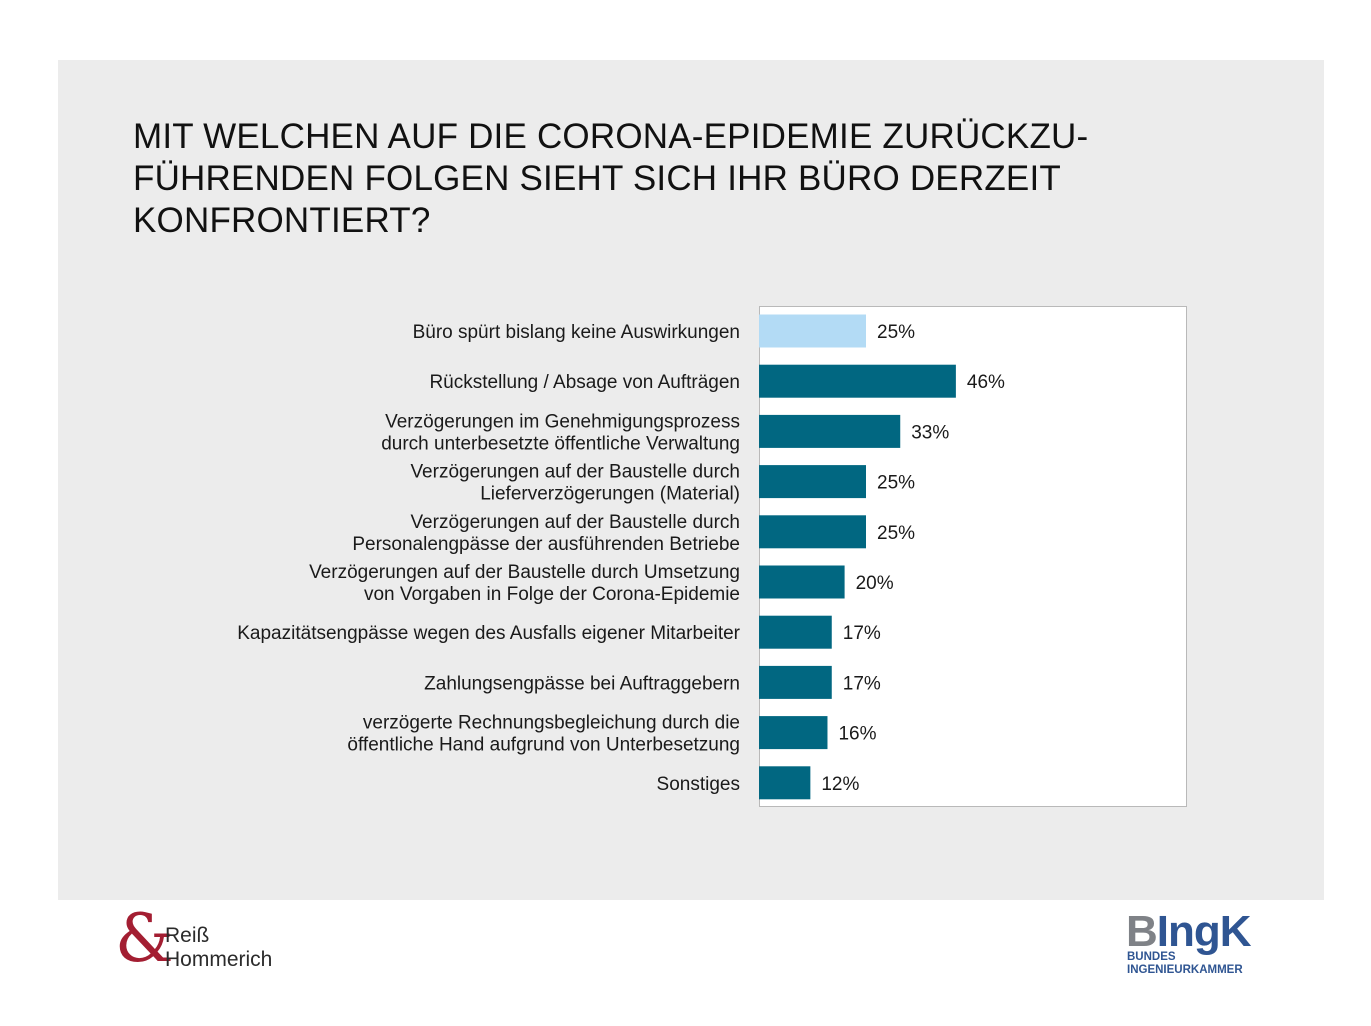 The image size is (1371, 1026). What do you see at coordinates (1142, 931) in the screenshot?
I see `bingk-b: B` at bounding box center [1142, 931].